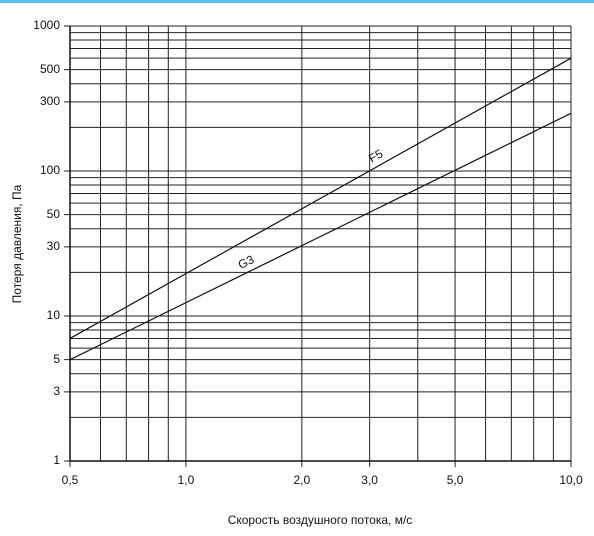  What do you see at coordinates (54, 214) in the screenshot?
I see `y-tick-label: 50` at bounding box center [54, 214].